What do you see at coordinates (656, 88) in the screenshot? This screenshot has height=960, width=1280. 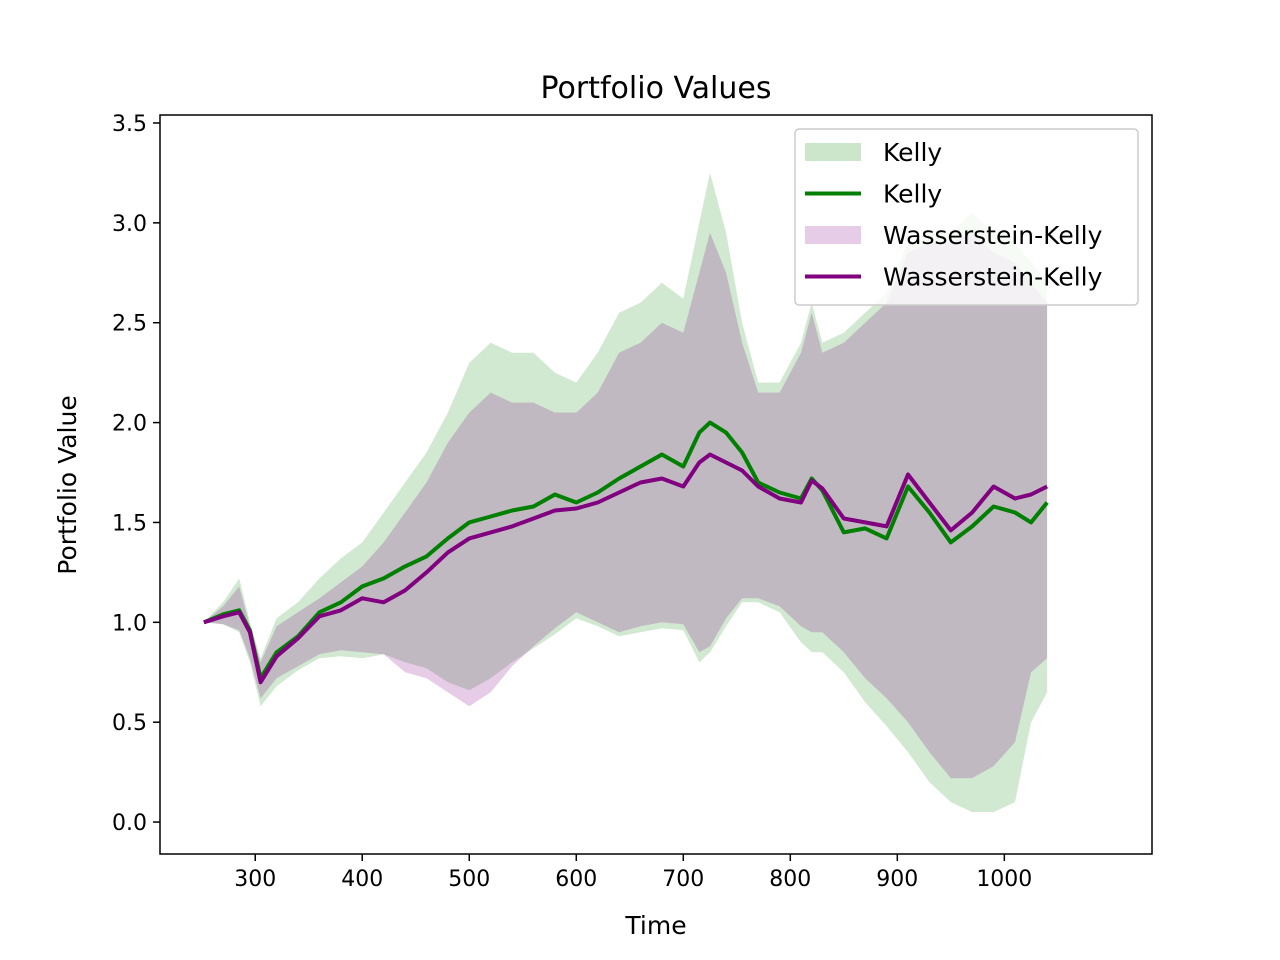 I see `chart-title: Portfolio Values` at bounding box center [656, 88].